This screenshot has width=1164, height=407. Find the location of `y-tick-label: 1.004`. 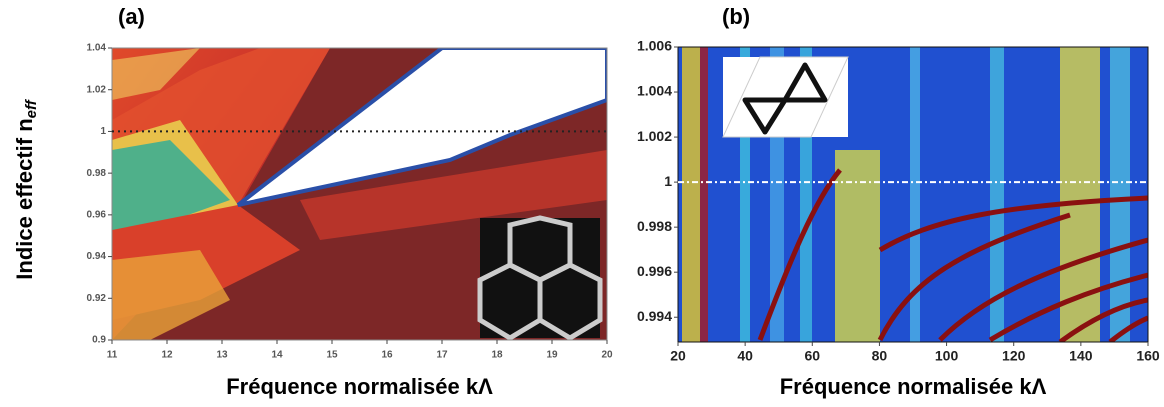

y-tick-label: 1.004 is located at coordinates (654, 91).